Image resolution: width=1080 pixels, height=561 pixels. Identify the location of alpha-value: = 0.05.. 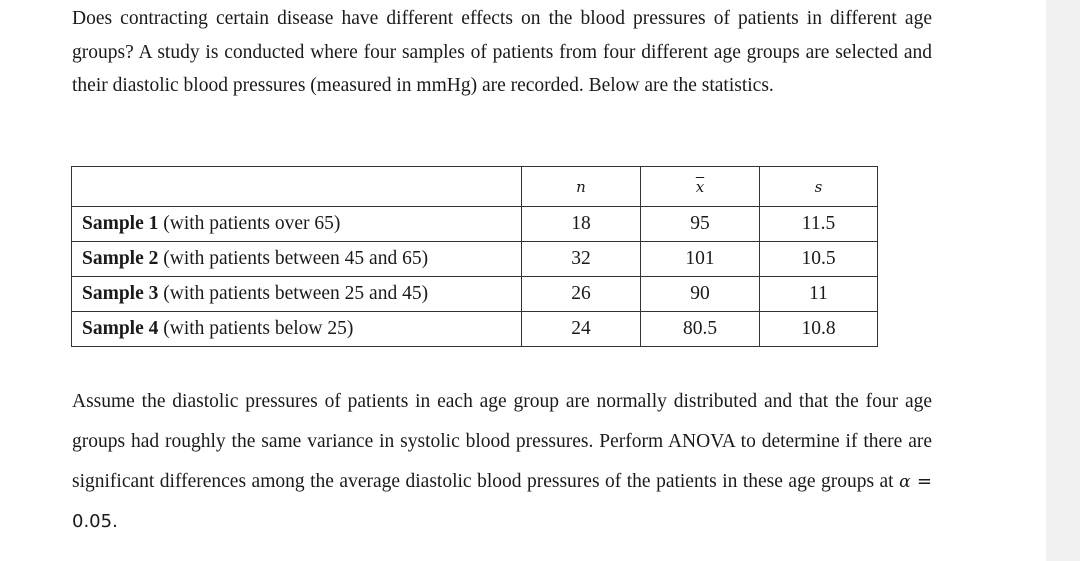
(502, 501).